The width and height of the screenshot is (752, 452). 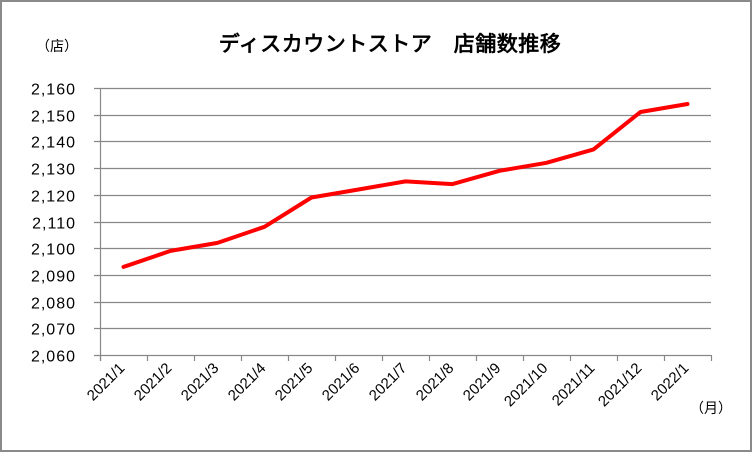 What do you see at coordinates (53, 277) in the screenshot?
I see `y-tick-label: 2,090` at bounding box center [53, 277].